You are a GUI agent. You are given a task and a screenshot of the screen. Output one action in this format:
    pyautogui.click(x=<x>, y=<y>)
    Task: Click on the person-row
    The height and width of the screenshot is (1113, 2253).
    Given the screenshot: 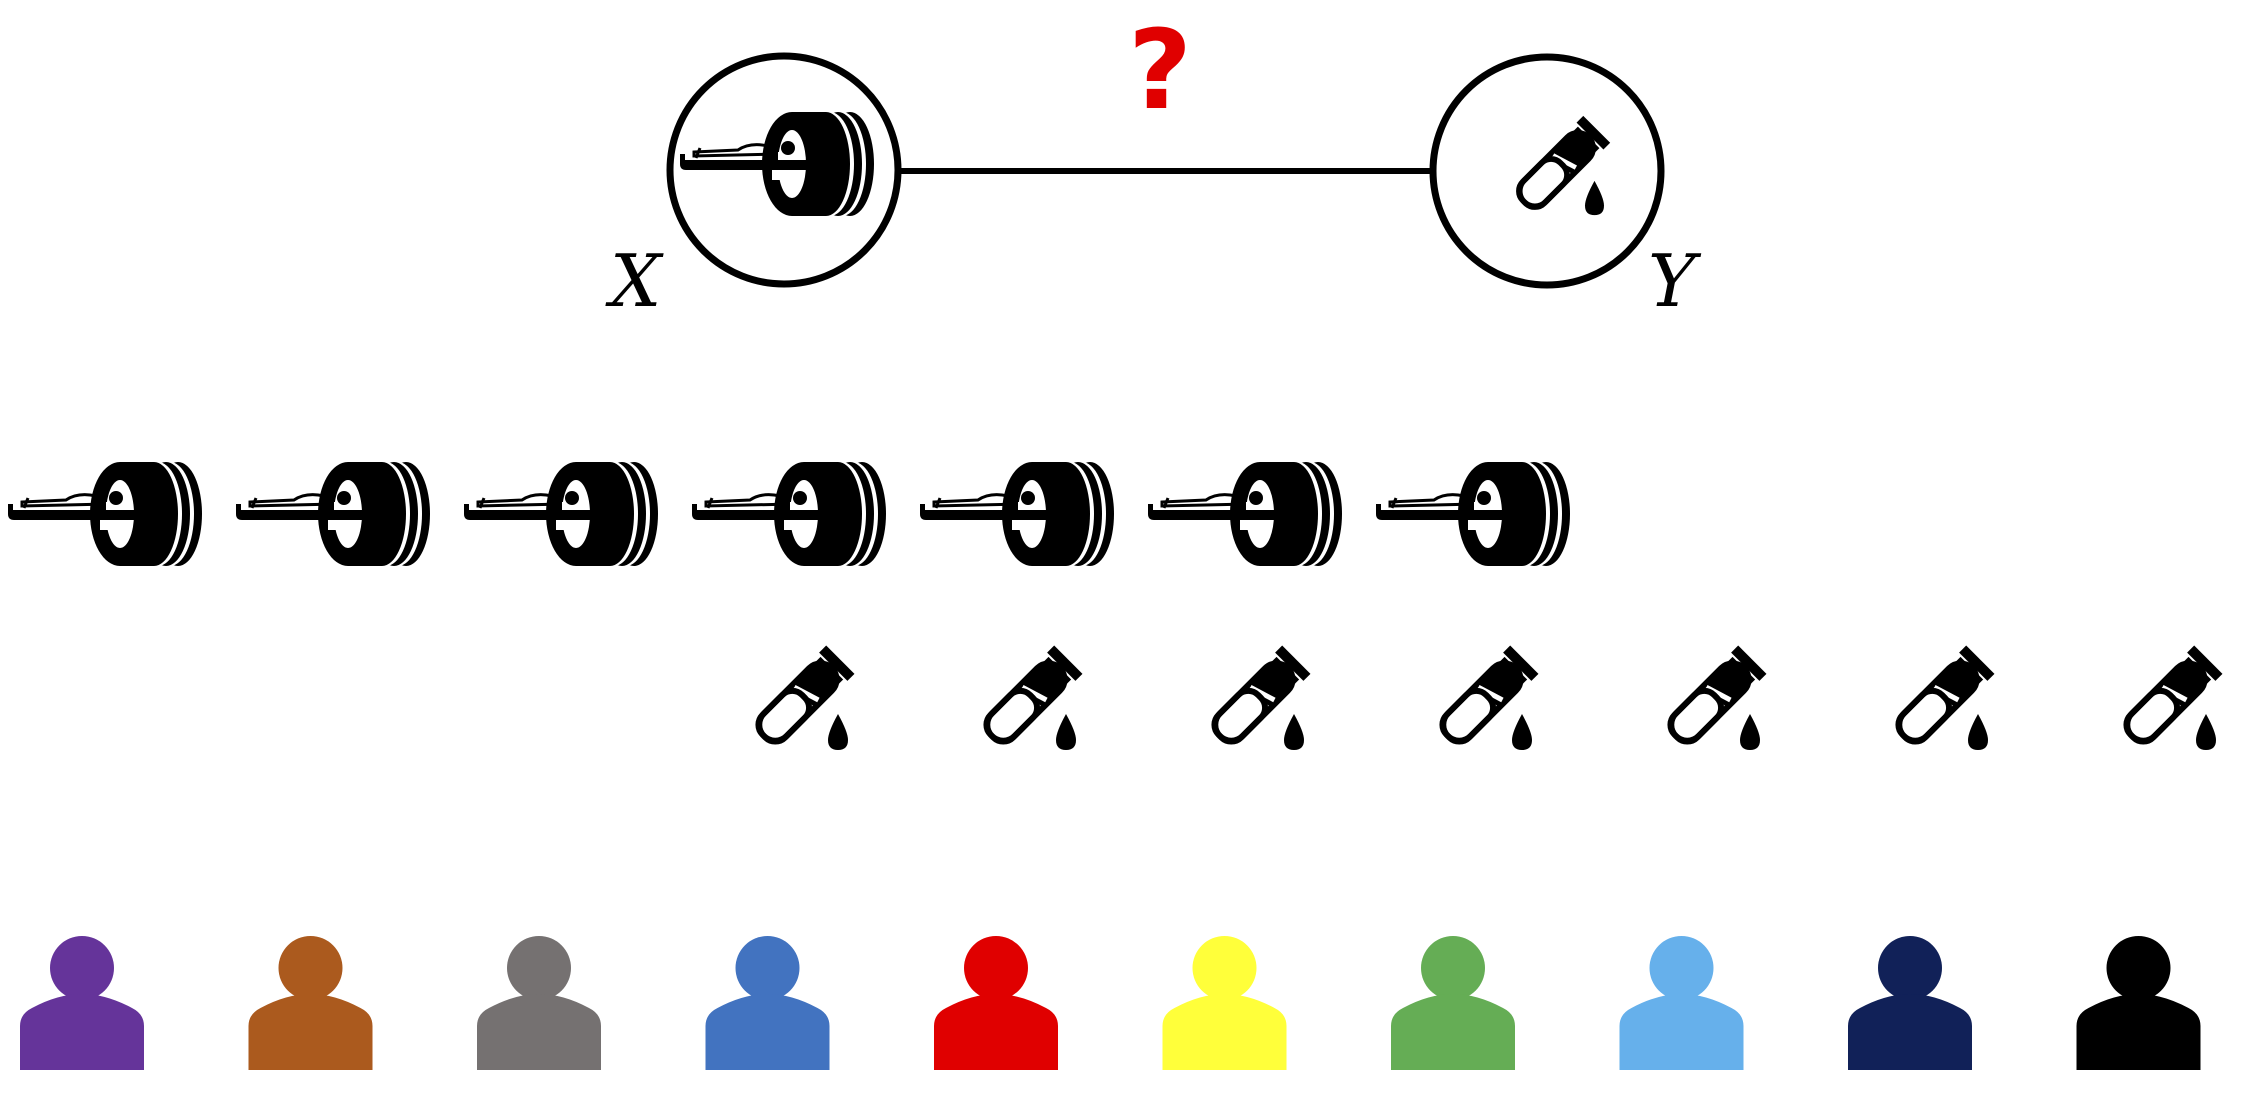 What is the action you would take?
    pyautogui.click(x=1110, y=1003)
    